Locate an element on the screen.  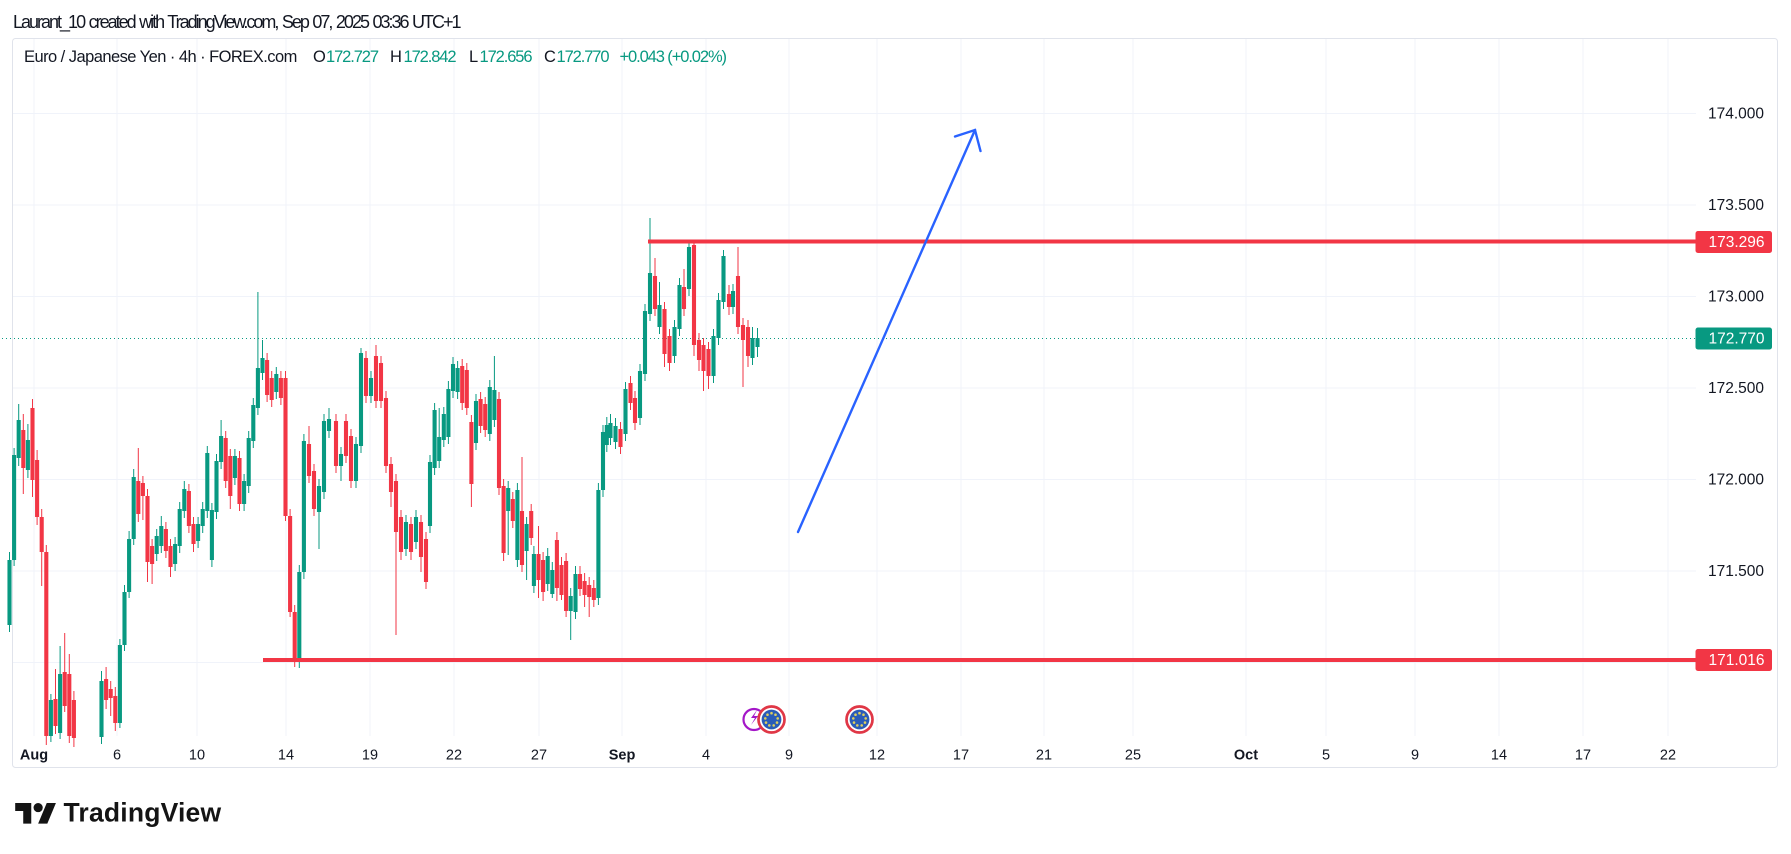
svg-text: 25 is located at coordinates (1133, 756).